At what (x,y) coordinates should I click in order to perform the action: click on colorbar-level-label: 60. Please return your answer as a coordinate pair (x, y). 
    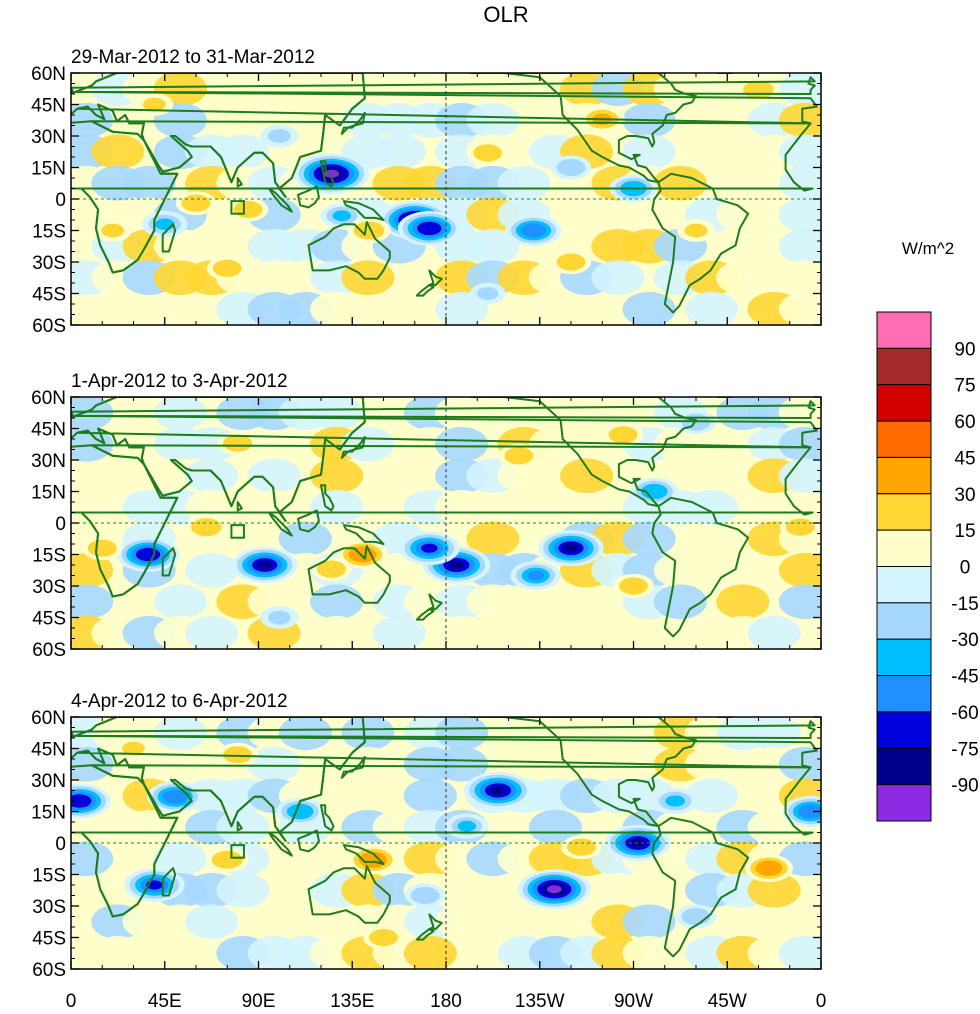
    Looking at the image, I should click on (964, 422).